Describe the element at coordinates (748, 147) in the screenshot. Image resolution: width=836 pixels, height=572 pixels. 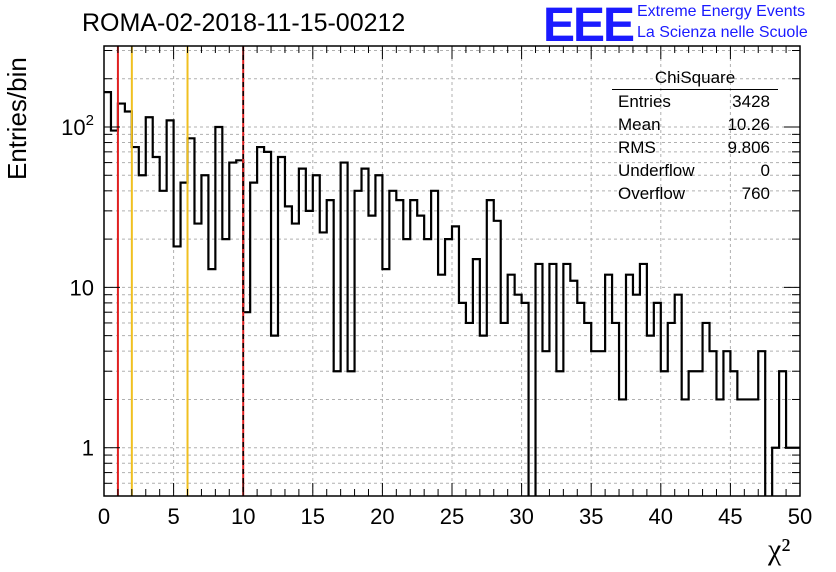
I see `stats-value: 9.806` at that location.